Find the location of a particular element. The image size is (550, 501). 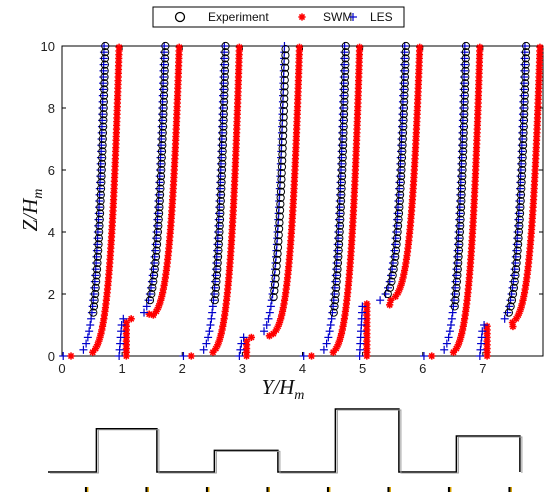

y-tick-label: 6 is located at coordinates (51, 170).